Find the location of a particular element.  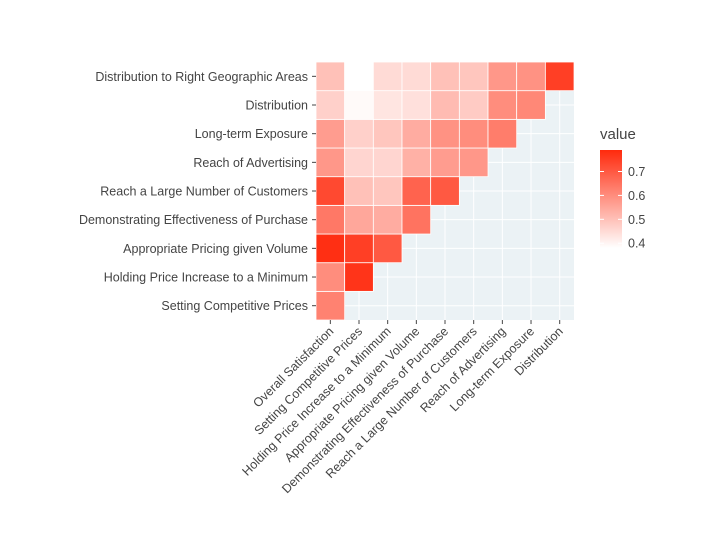

legend-tick-label: 0.4 is located at coordinates (636, 244).